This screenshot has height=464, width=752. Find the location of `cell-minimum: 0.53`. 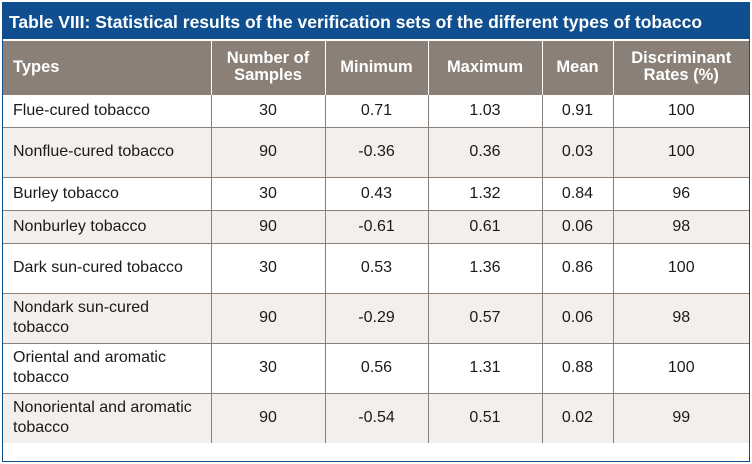

cell-minimum: 0.53 is located at coordinates (377, 267).